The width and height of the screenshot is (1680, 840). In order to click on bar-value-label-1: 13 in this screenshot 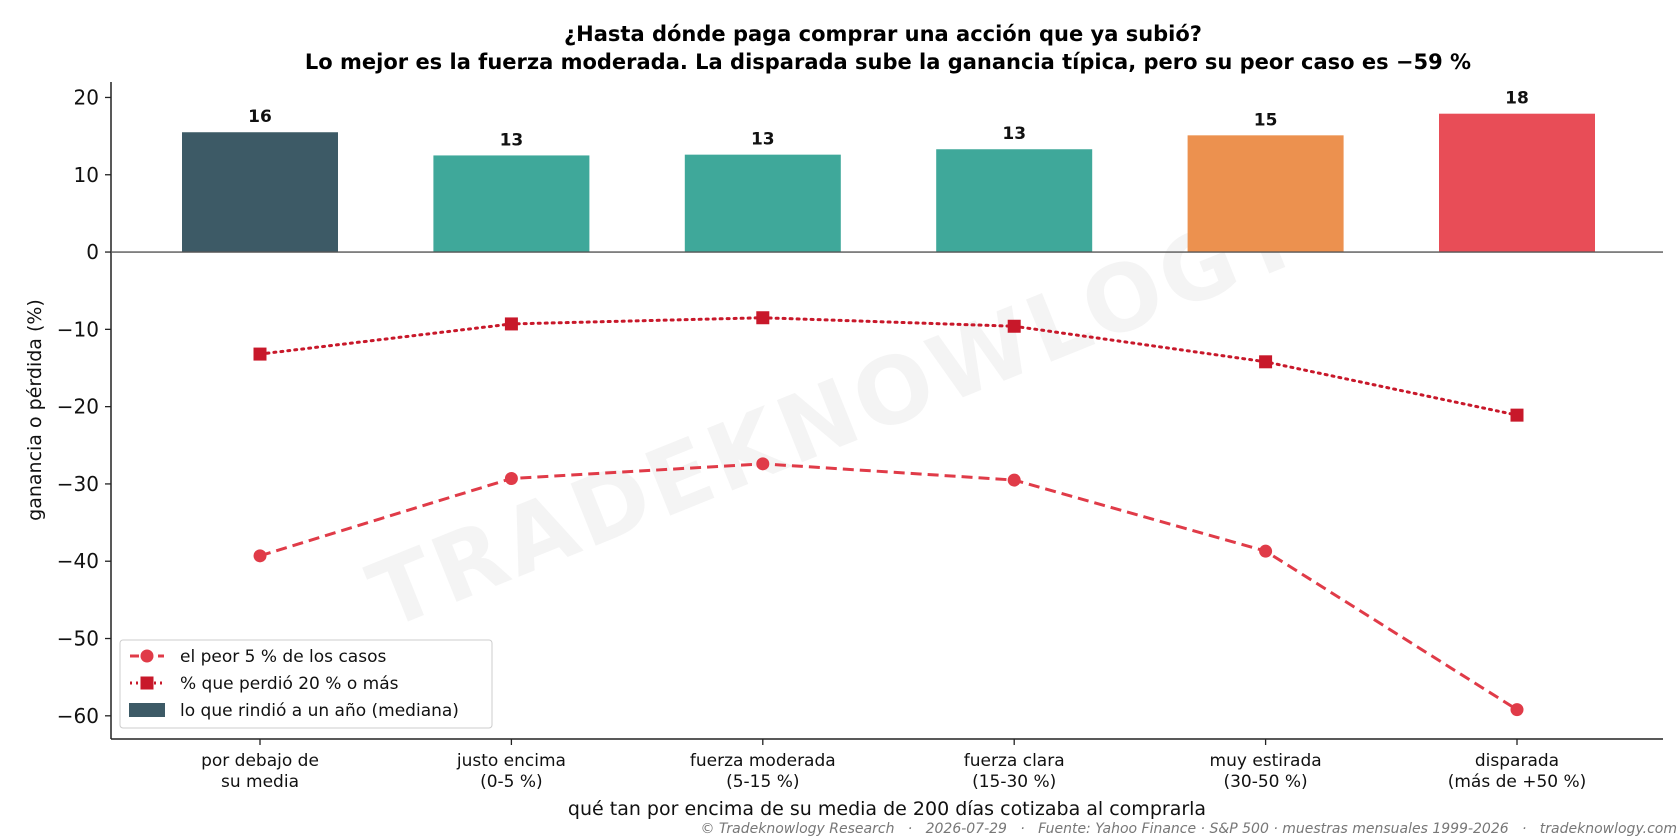, I will do `click(512, 140)`.